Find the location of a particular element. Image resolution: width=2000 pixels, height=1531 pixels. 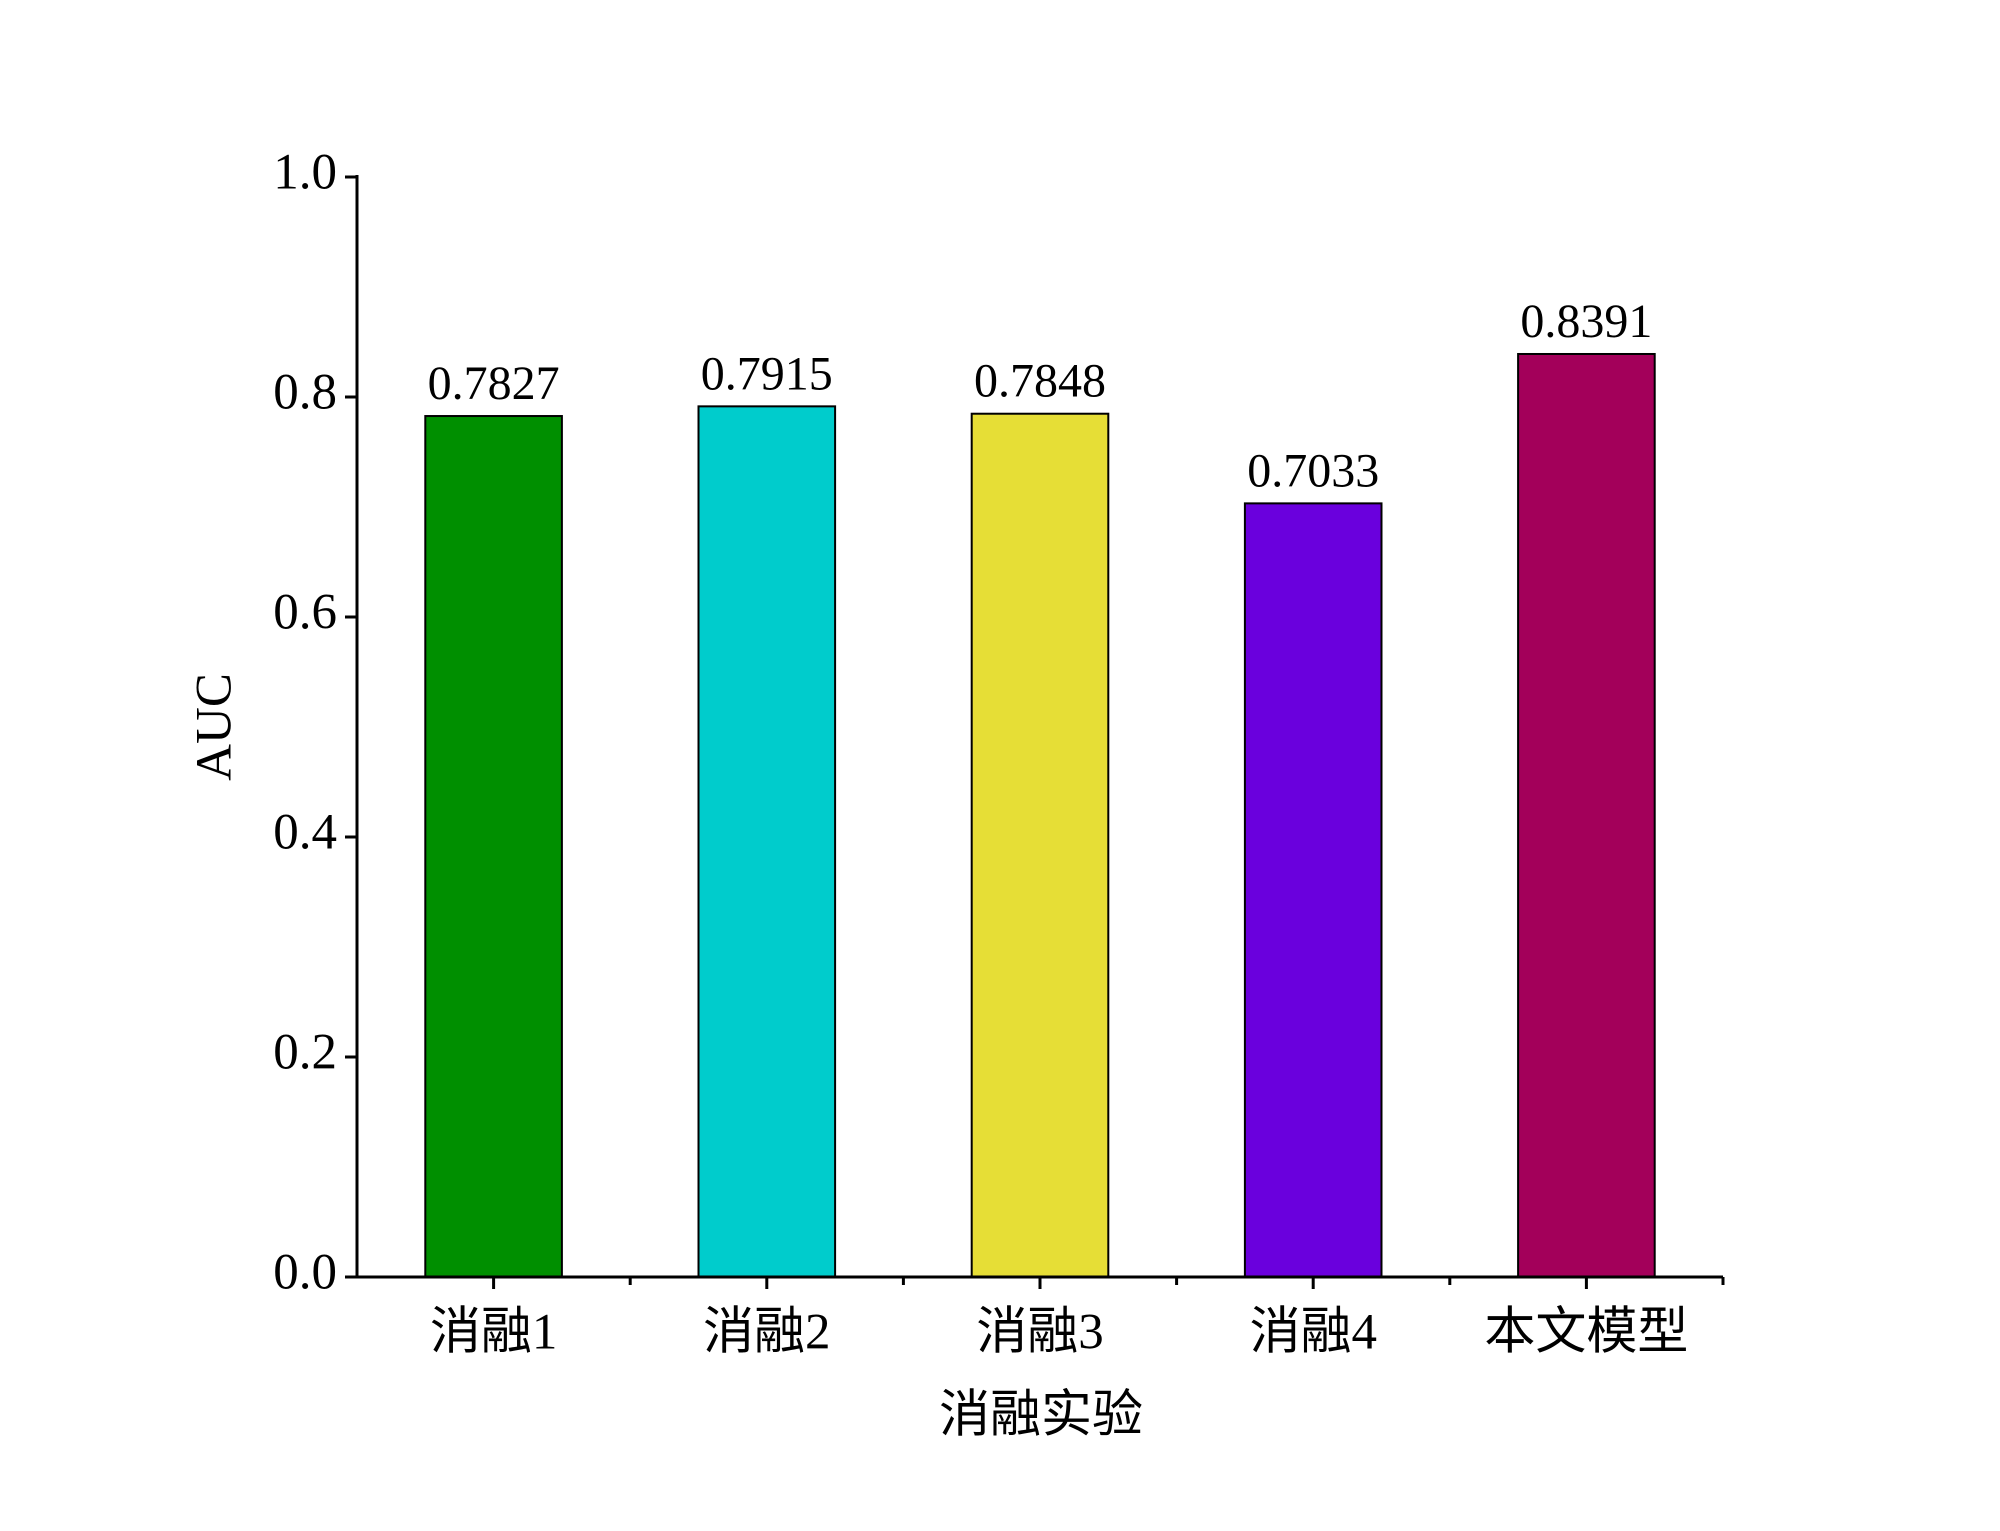

y-tick-label: 0.4 is located at coordinates (305, 833).